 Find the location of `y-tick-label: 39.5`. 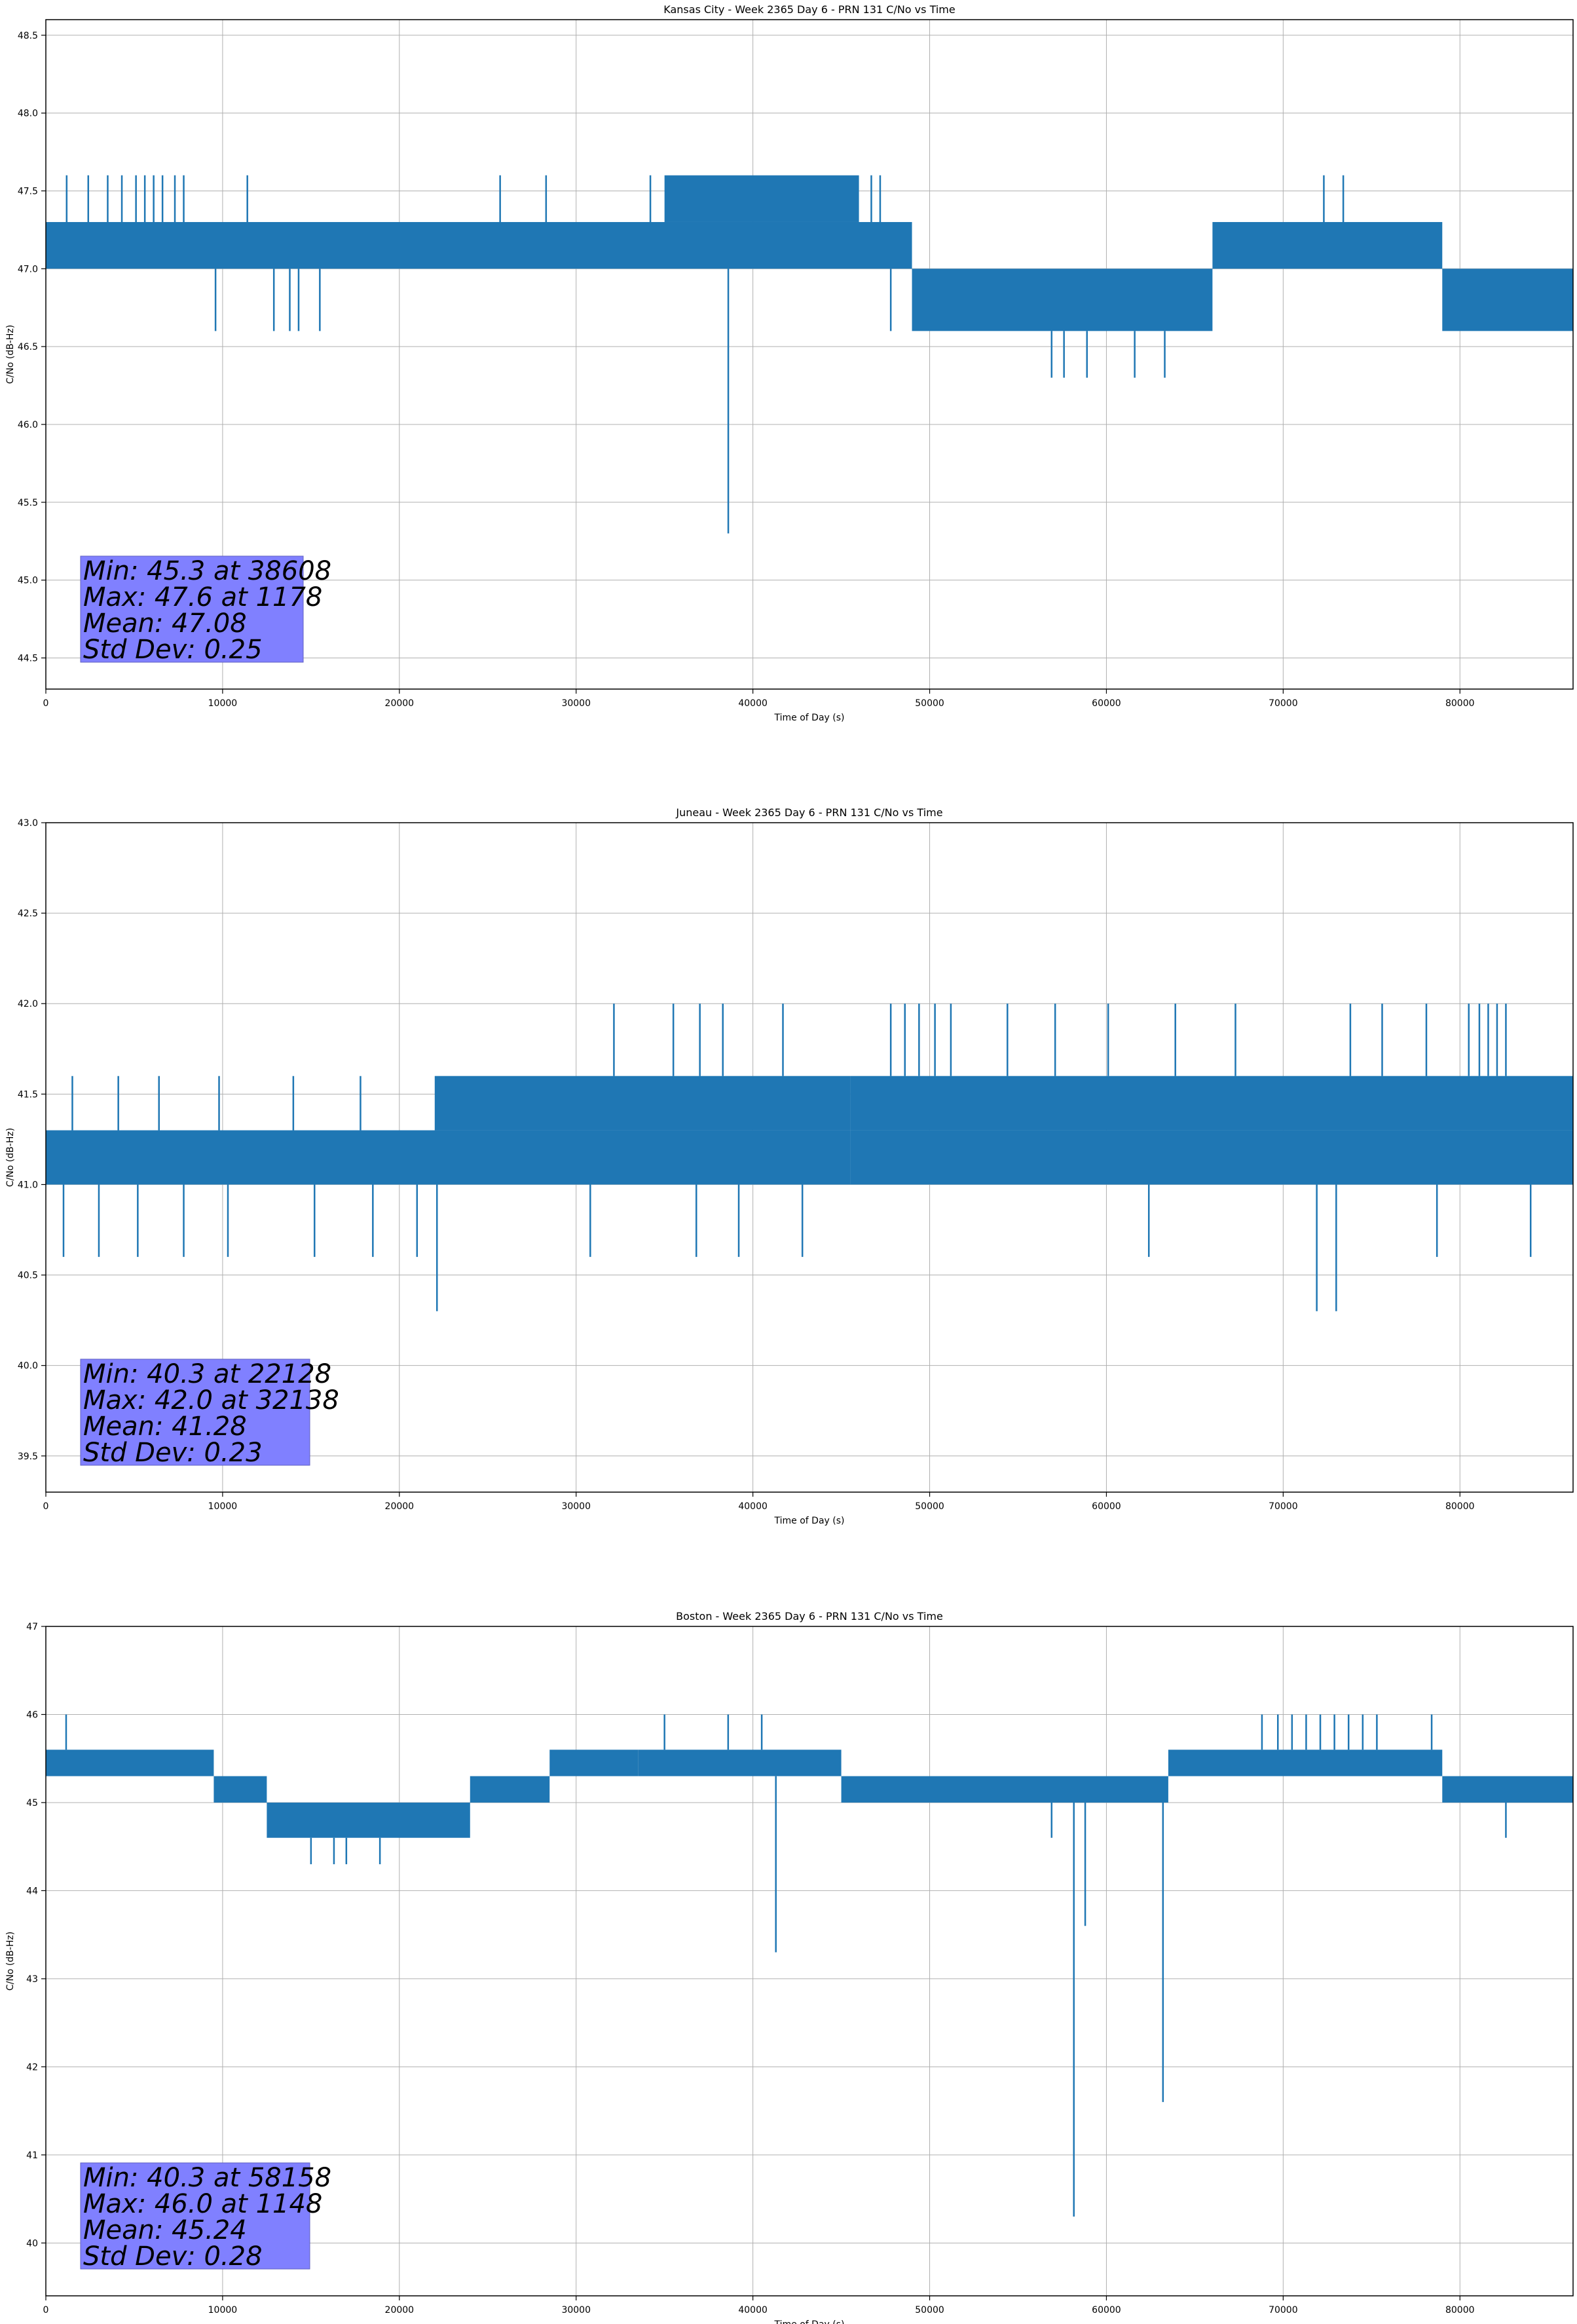

y-tick-label: 39.5 is located at coordinates (28, 1457).